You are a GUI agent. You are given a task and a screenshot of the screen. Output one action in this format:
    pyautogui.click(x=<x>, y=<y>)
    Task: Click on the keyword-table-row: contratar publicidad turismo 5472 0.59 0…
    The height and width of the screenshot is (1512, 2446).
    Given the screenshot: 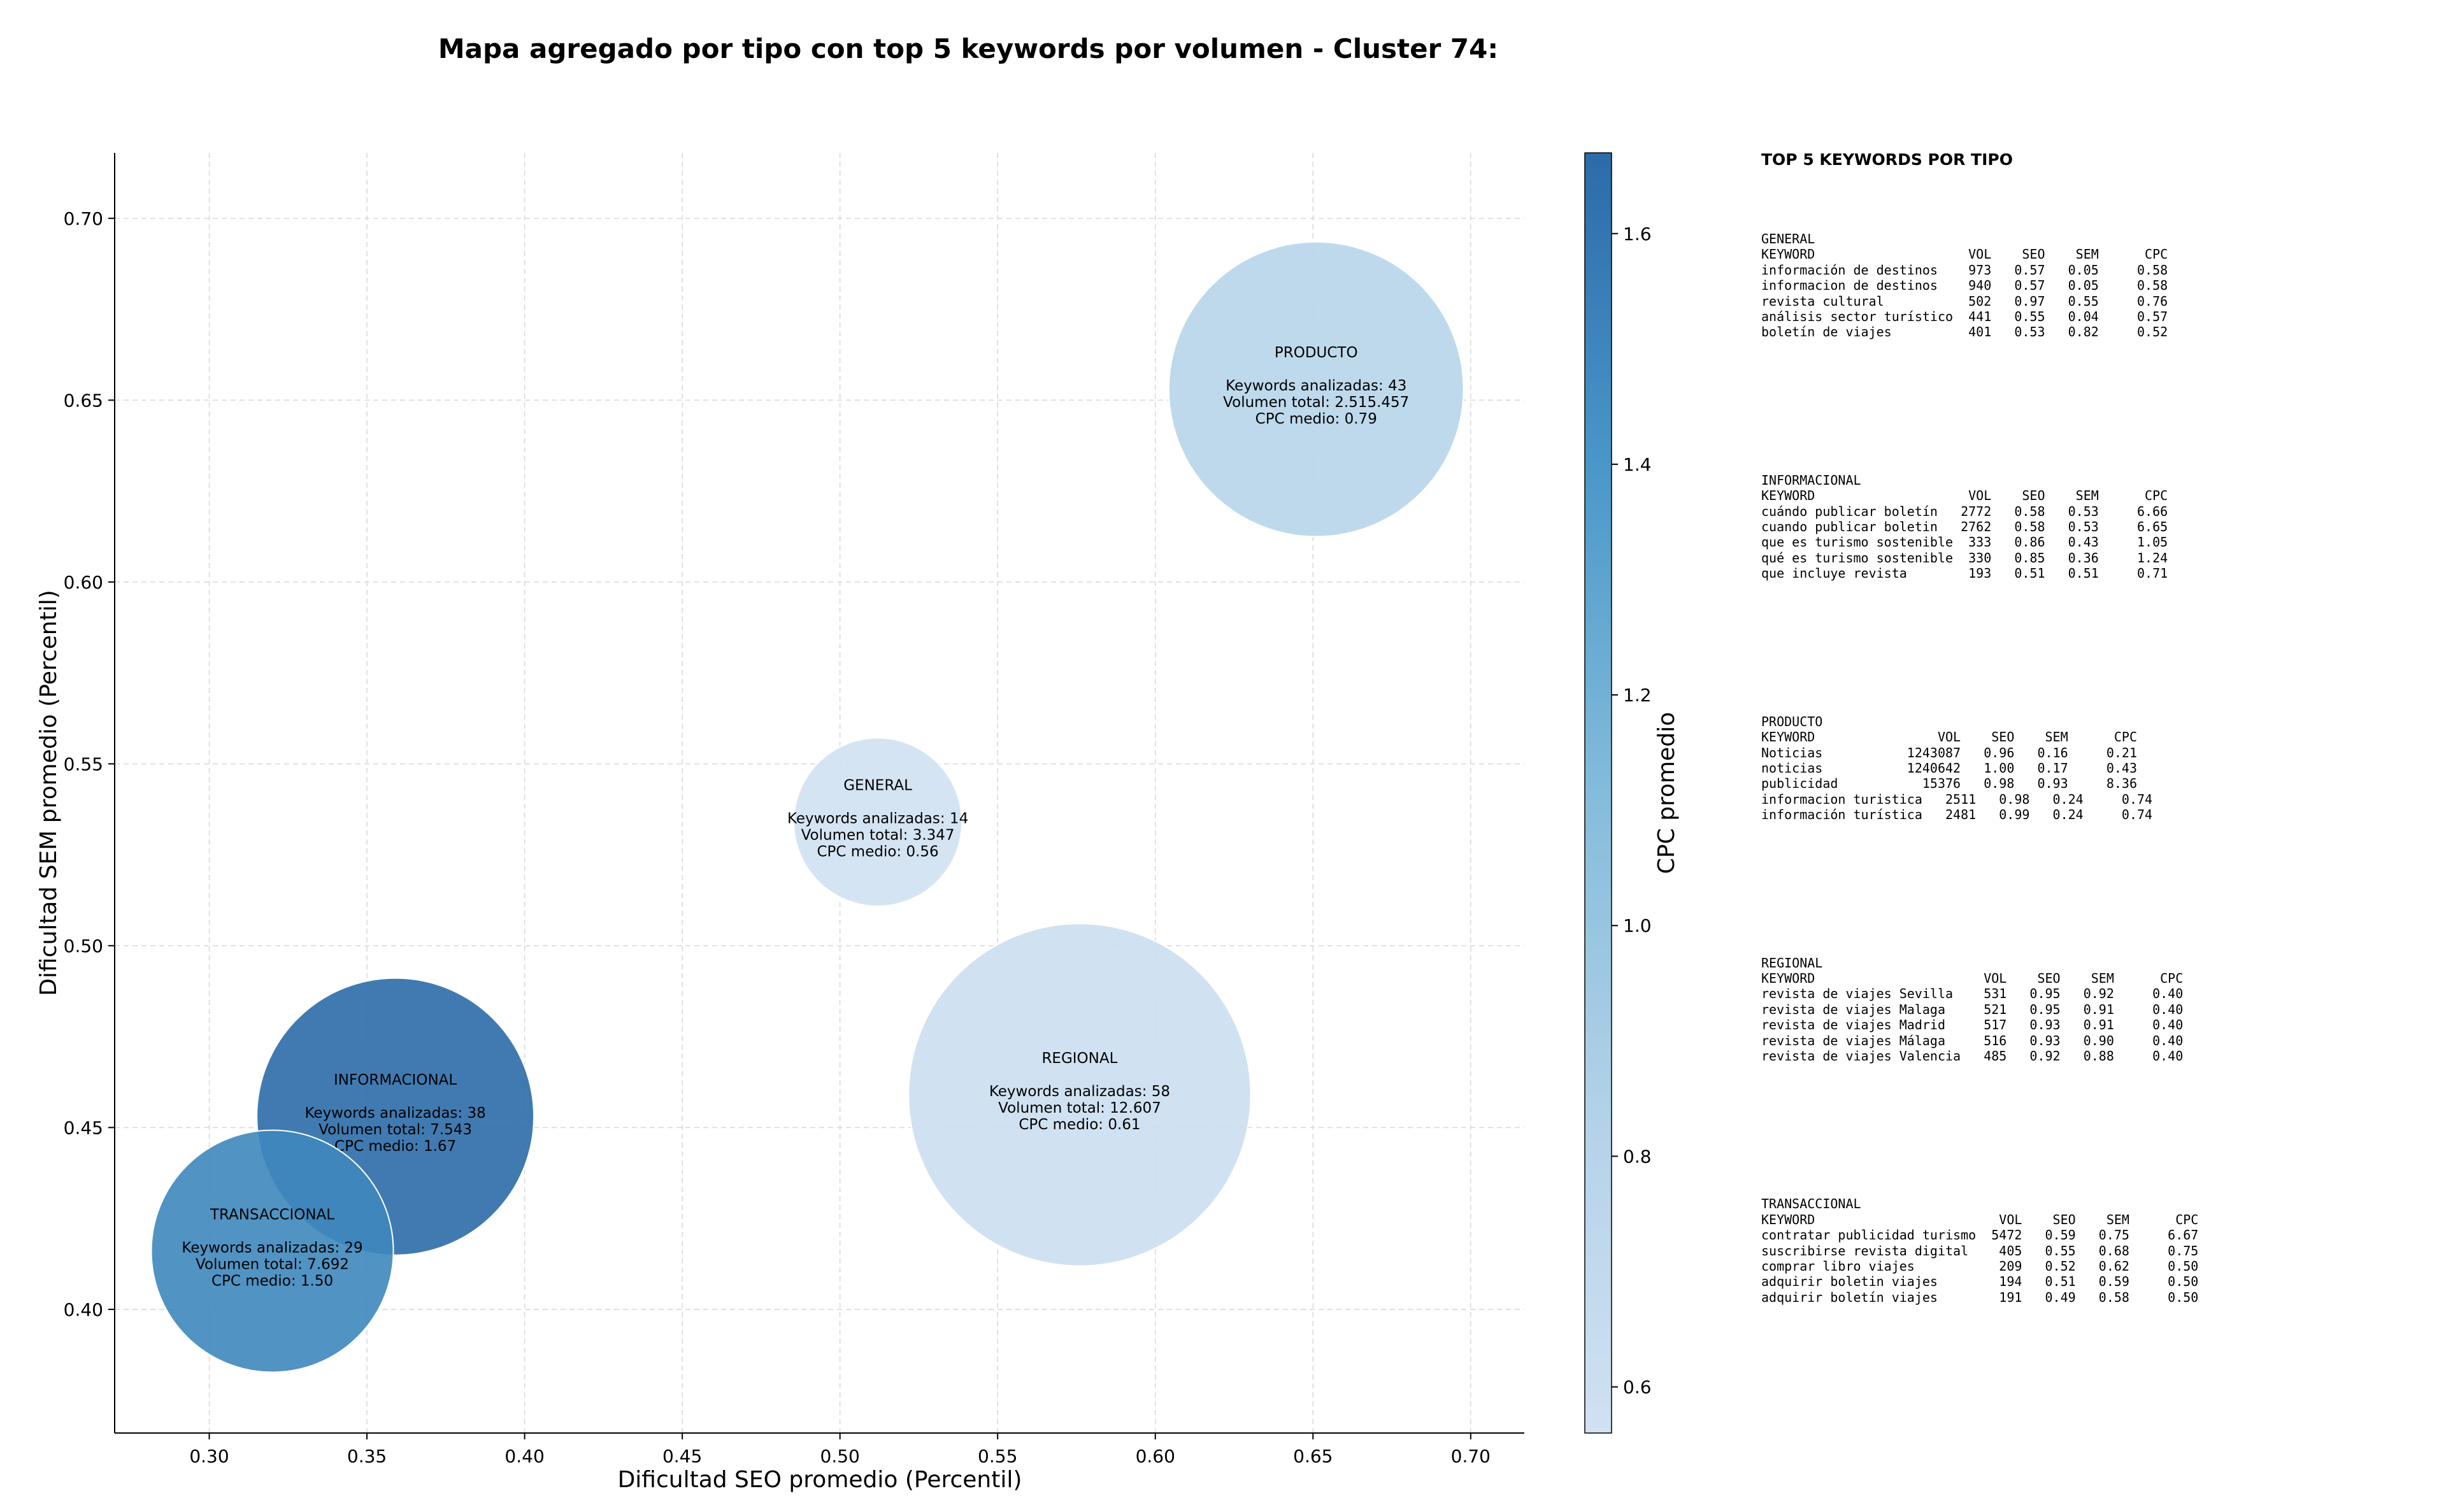 What is the action you would take?
    pyautogui.click(x=1980, y=1235)
    